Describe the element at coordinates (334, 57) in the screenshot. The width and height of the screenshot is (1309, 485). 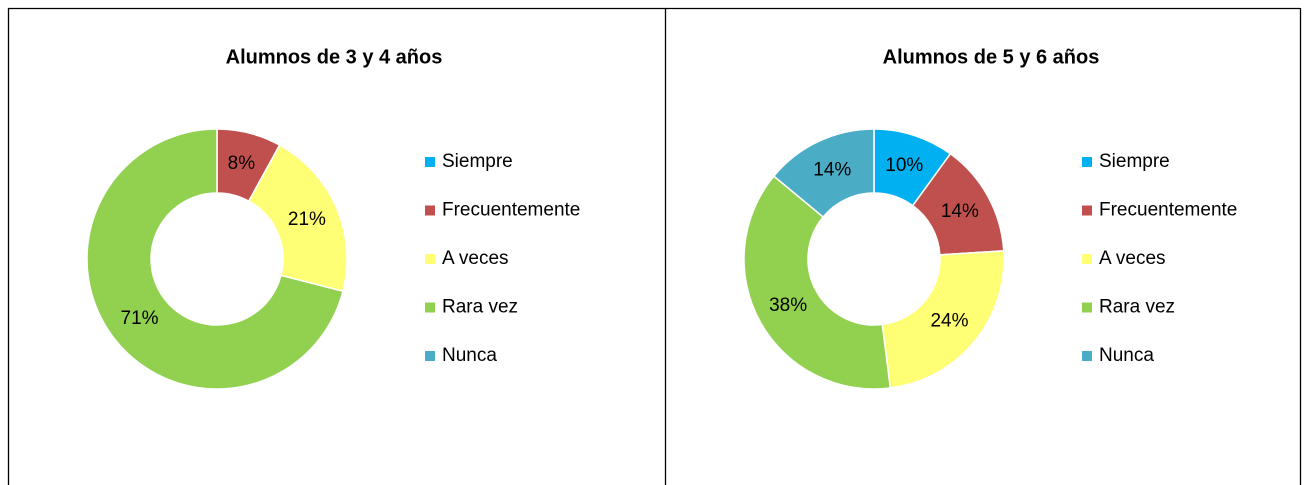
I see `chart-title: Alumnos de 3 y 4 años` at that location.